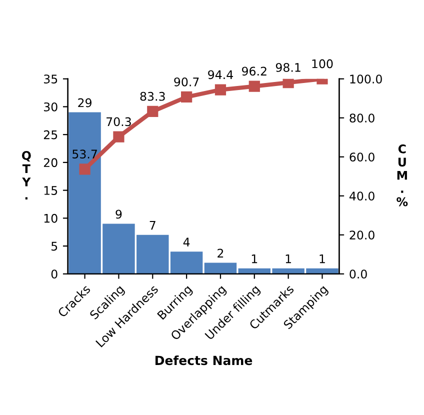 The width and height of the screenshot is (424, 415). Describe the element at coordinates (119, 214) in the screenshot. I see `data-label: 9` at that location.